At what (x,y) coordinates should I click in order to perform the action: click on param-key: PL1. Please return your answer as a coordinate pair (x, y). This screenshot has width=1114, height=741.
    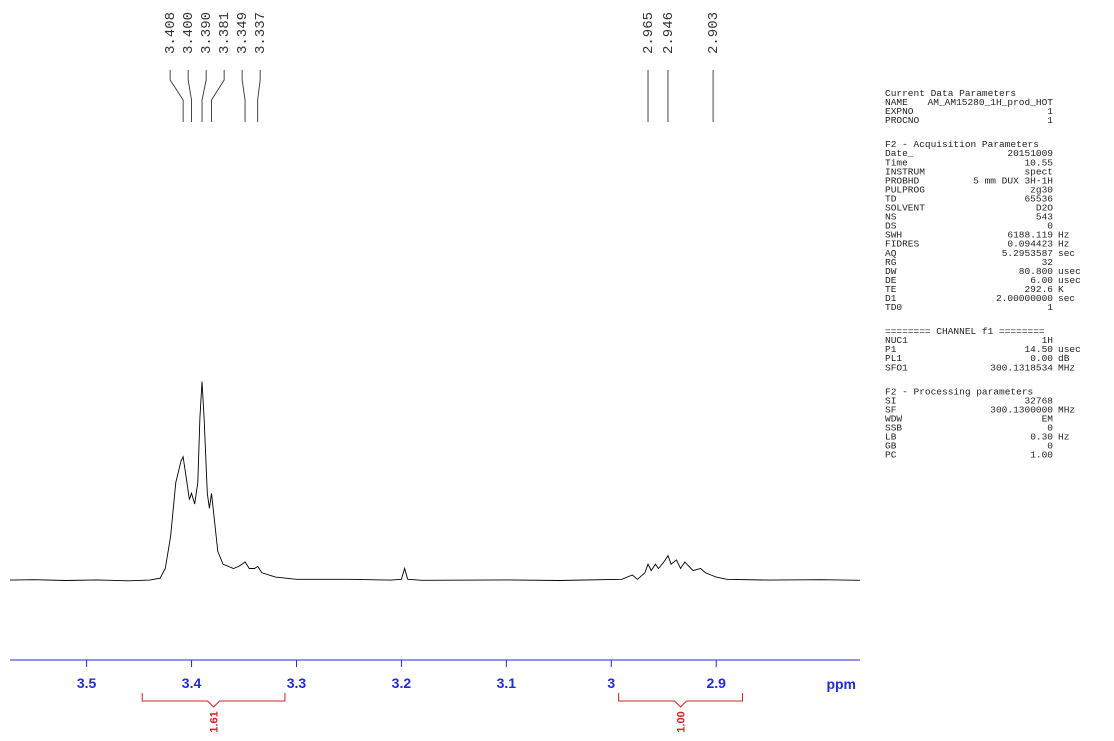
    Looking at the image, I should click on (893, 358).